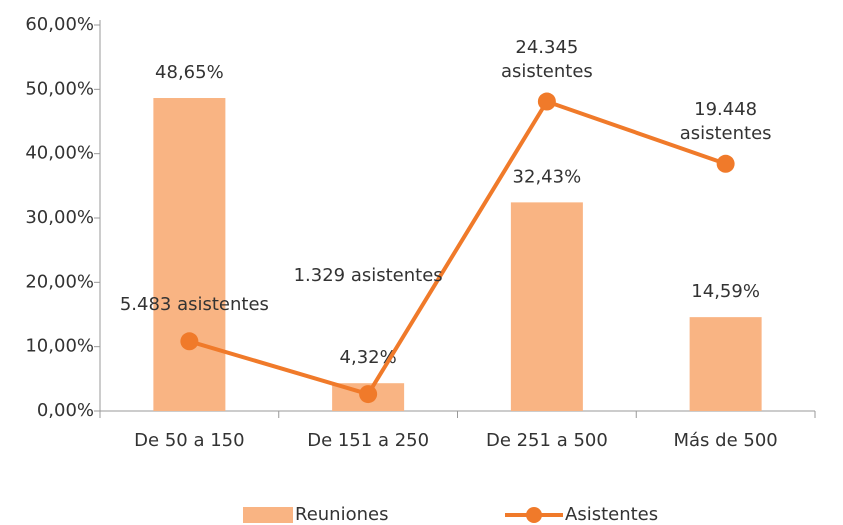  Describe the element at coordinates (611, 514) in the screenshot. I see `legend-label: Asistentes` at that location.